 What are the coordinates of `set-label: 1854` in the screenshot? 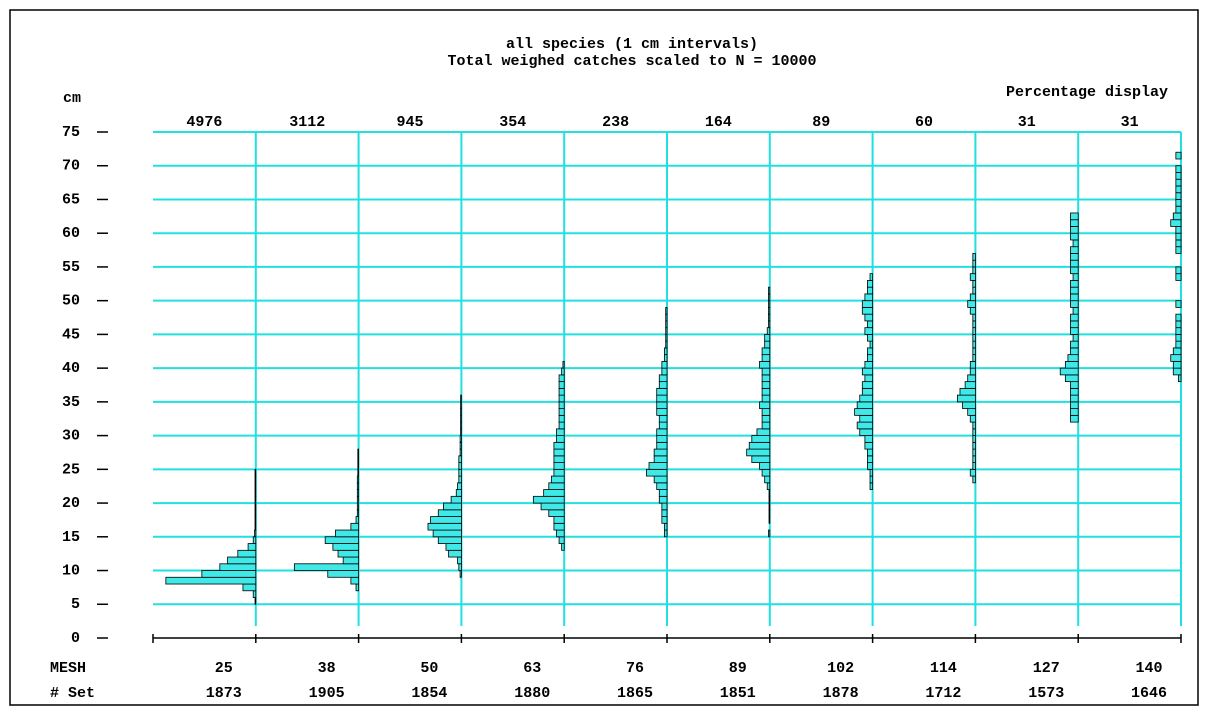 It's located at (429, 693).